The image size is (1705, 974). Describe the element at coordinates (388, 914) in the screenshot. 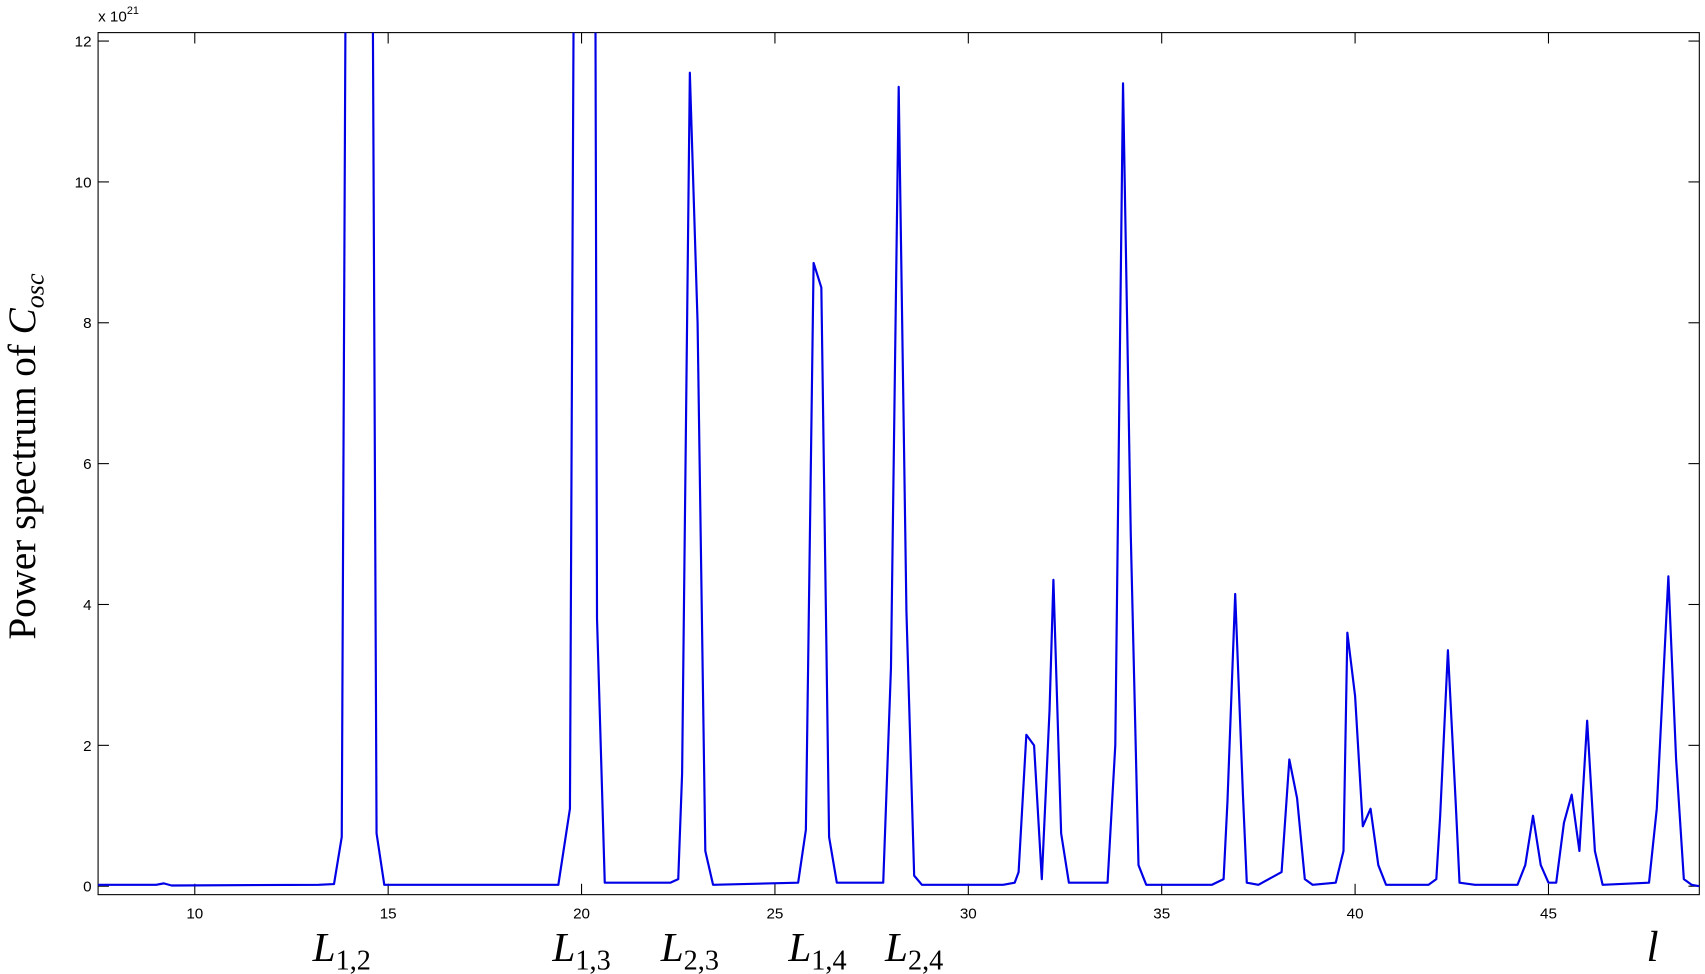

I see `x-tick-label: 15` at that location.